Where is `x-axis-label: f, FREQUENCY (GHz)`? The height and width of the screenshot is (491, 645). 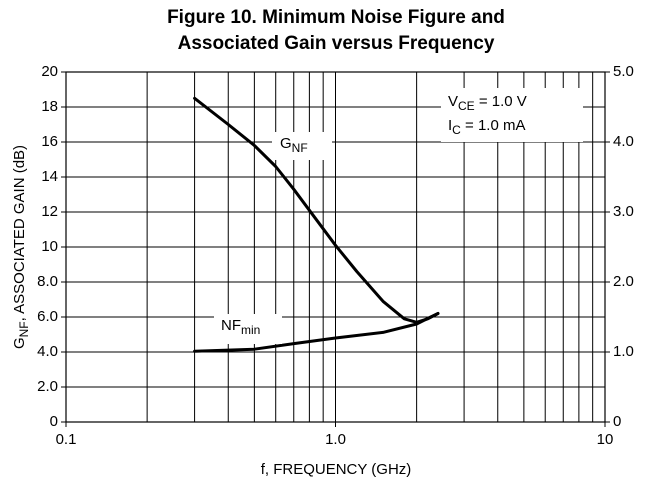
x-axis-label: f, FREQUENCY (GHz) is located at coordinates (336, 469).